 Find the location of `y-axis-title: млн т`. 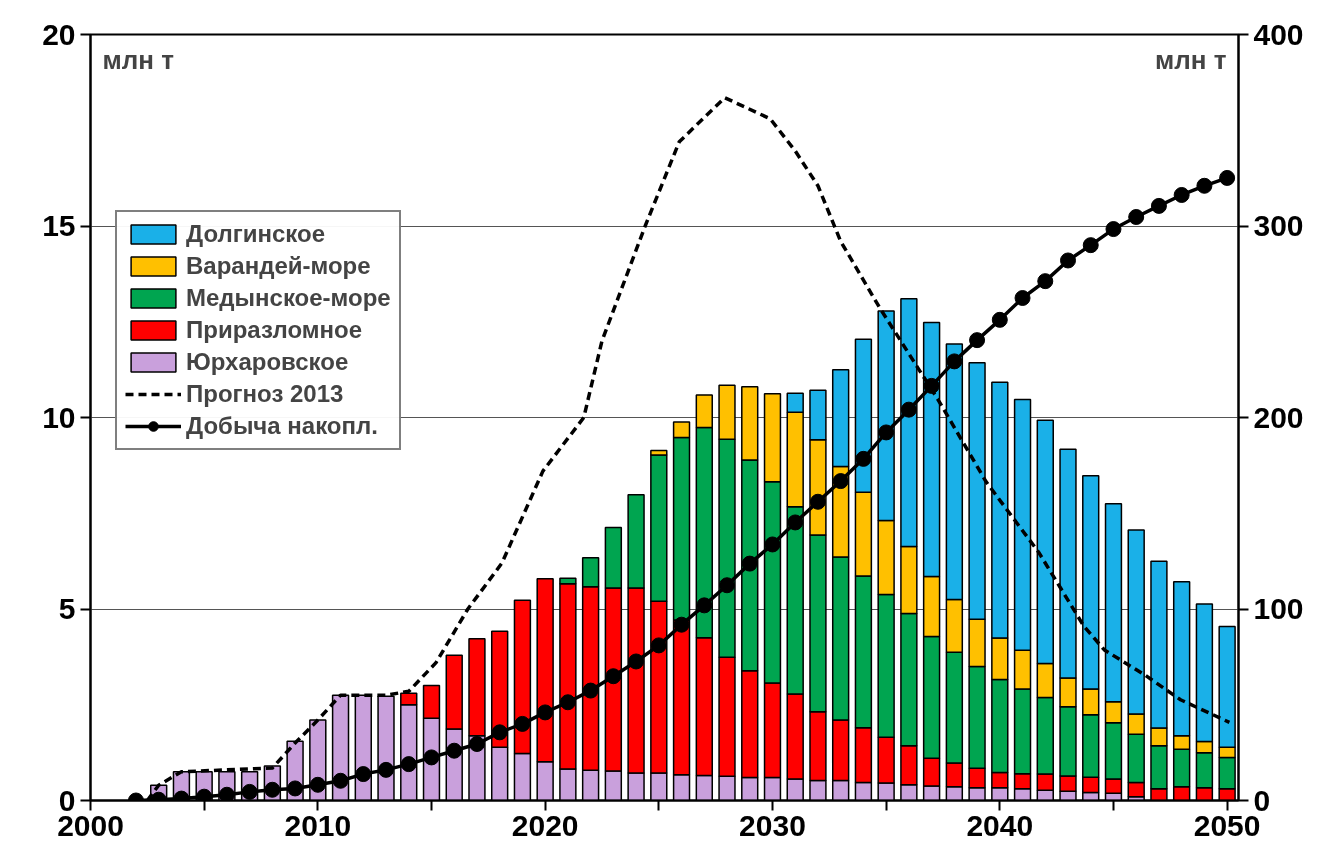

y-axis-title: млн т is located at coordinates (138, 59).